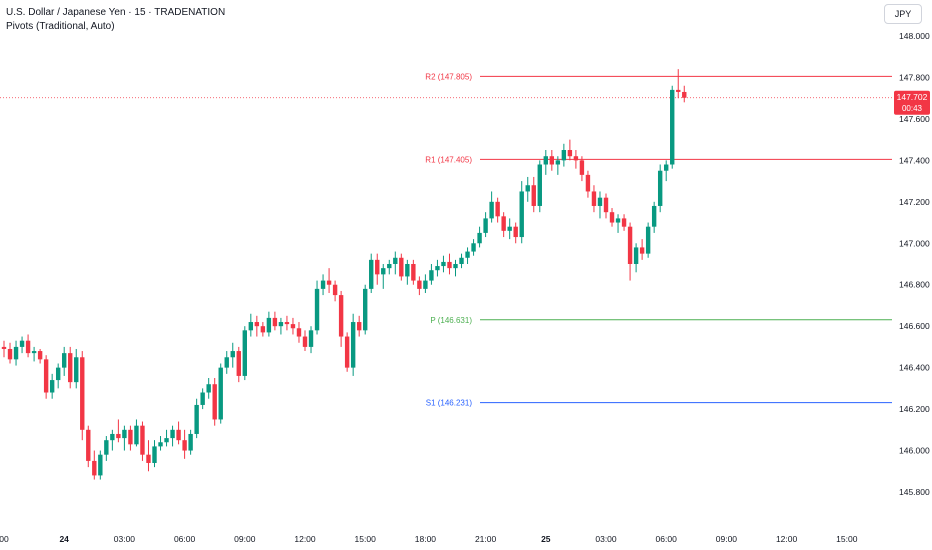 The image size is (932, 550). Describe the element at coordinates (914, 243) in the screenshot. I see `price-tick-label: 147.000` at that location.